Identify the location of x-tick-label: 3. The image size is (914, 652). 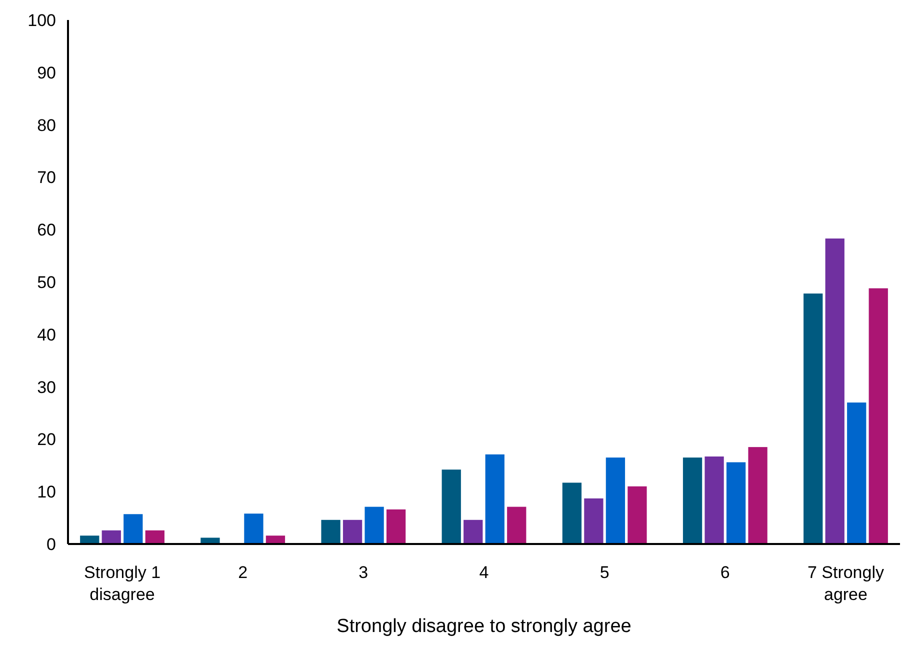
(363, 572).